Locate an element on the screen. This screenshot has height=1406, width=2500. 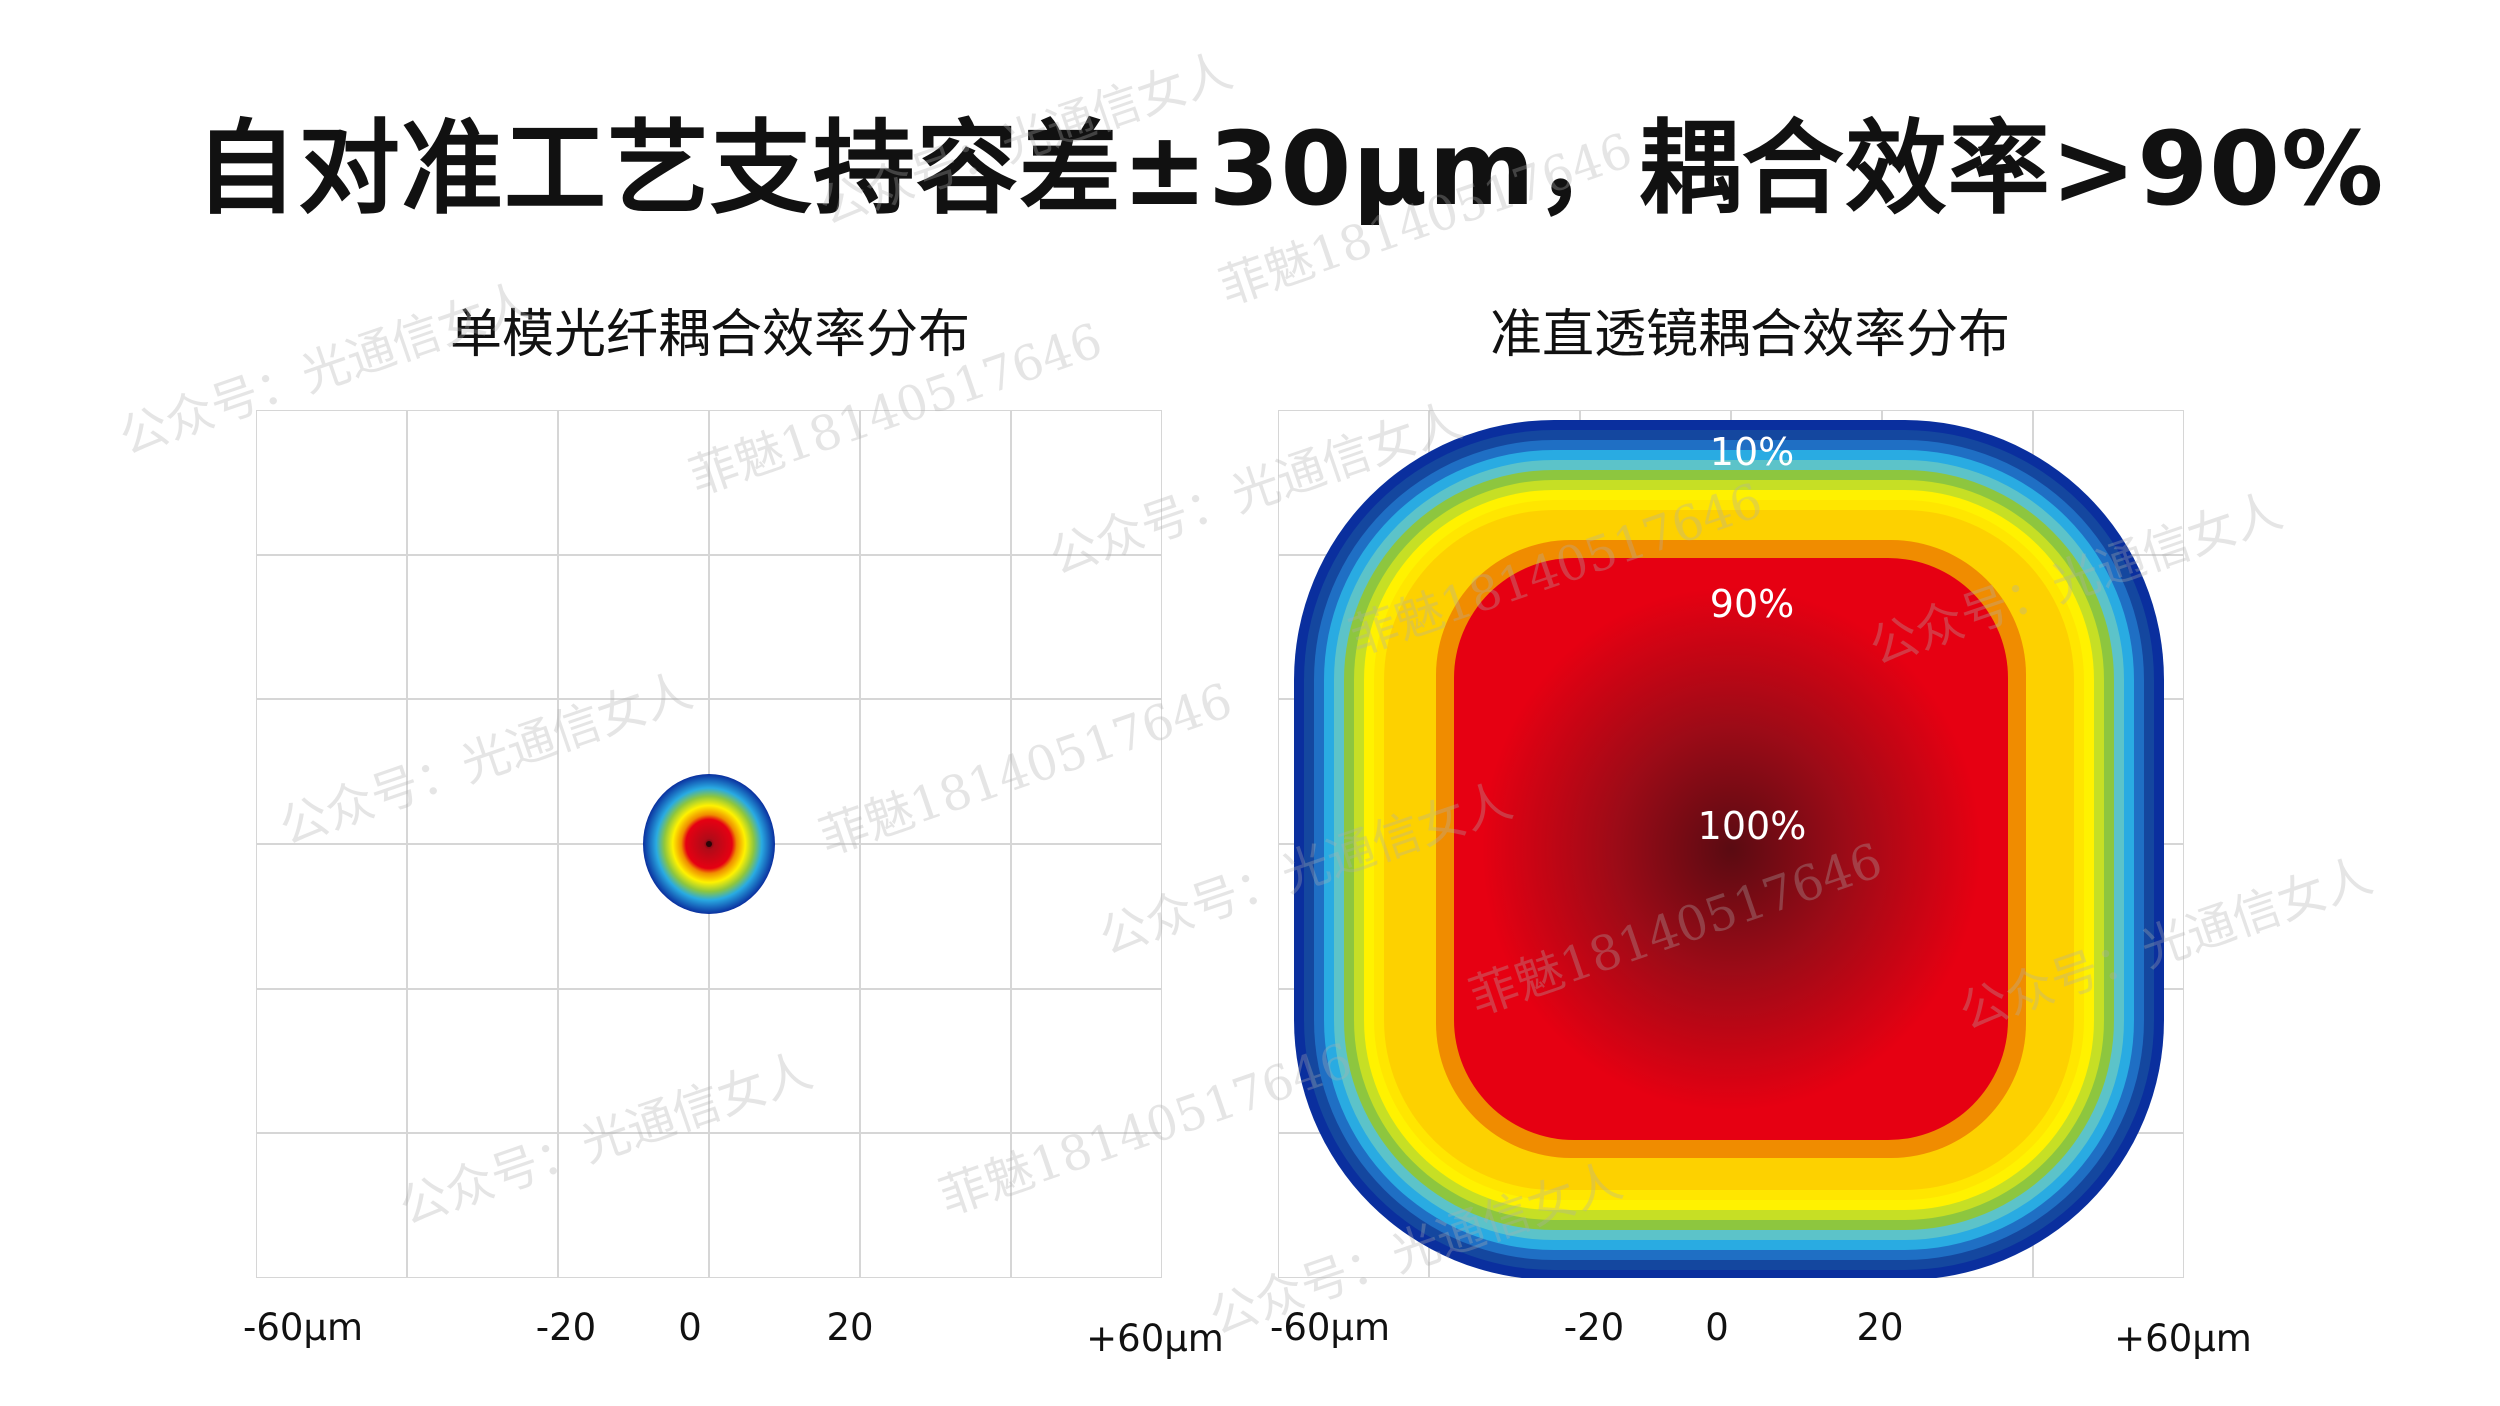
left-panel-title: 单模光纤耦合效率分布 is located at coordinates (709, 335).